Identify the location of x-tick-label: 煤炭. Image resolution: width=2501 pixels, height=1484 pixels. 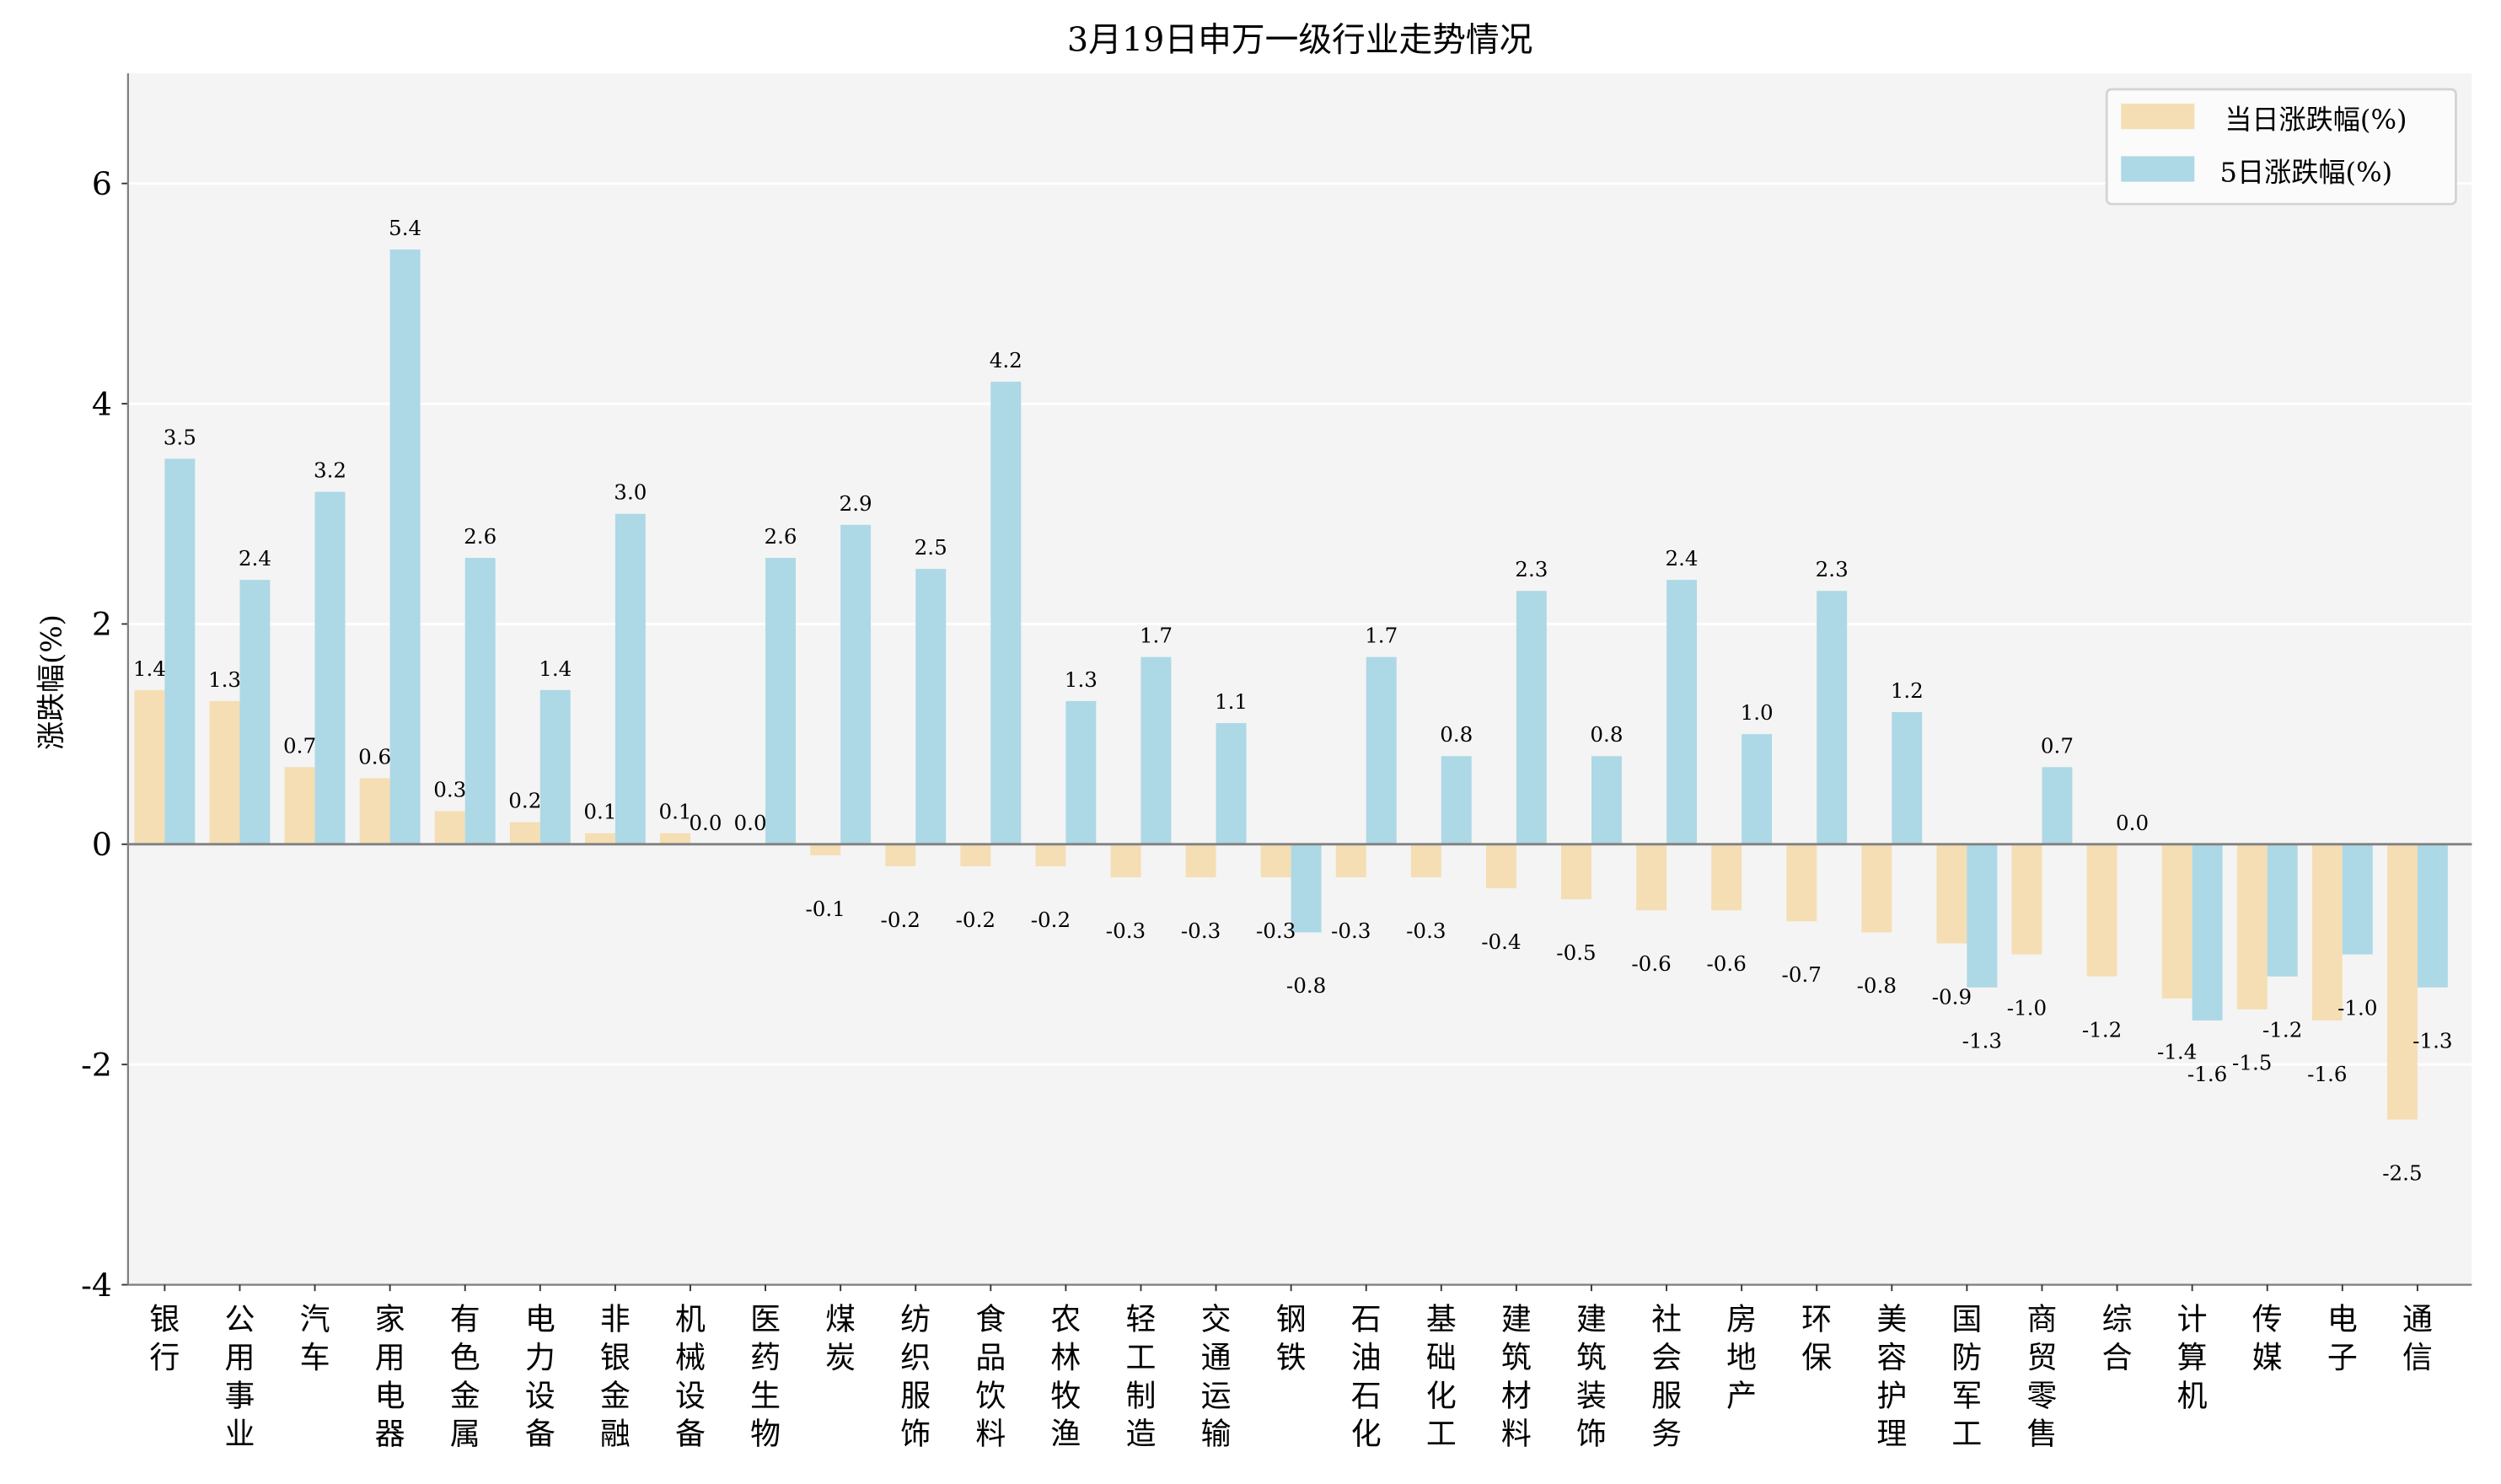
(840, 1339).